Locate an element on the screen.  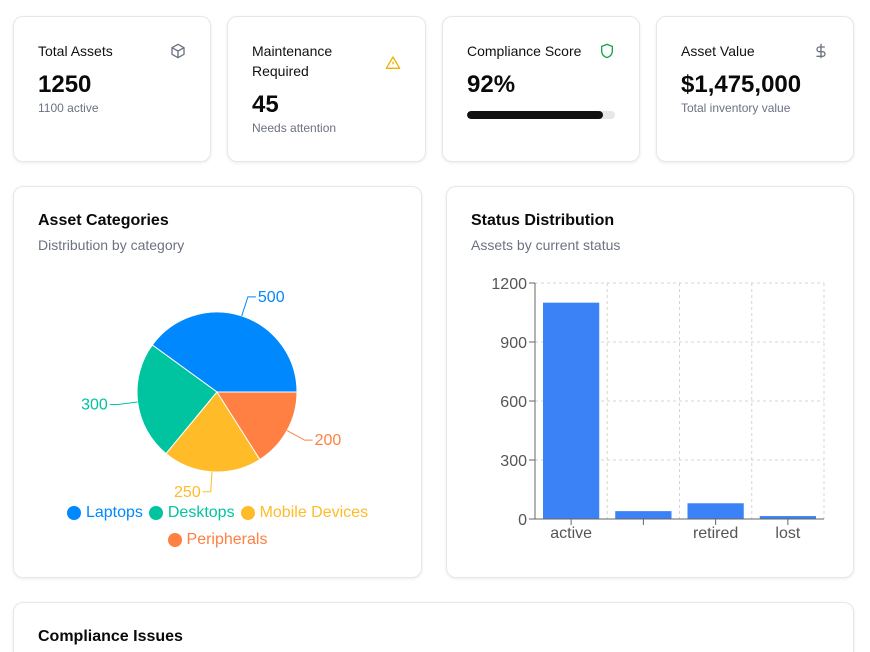
stat-title: Maintenance Required is located at coordinates (292, 61).